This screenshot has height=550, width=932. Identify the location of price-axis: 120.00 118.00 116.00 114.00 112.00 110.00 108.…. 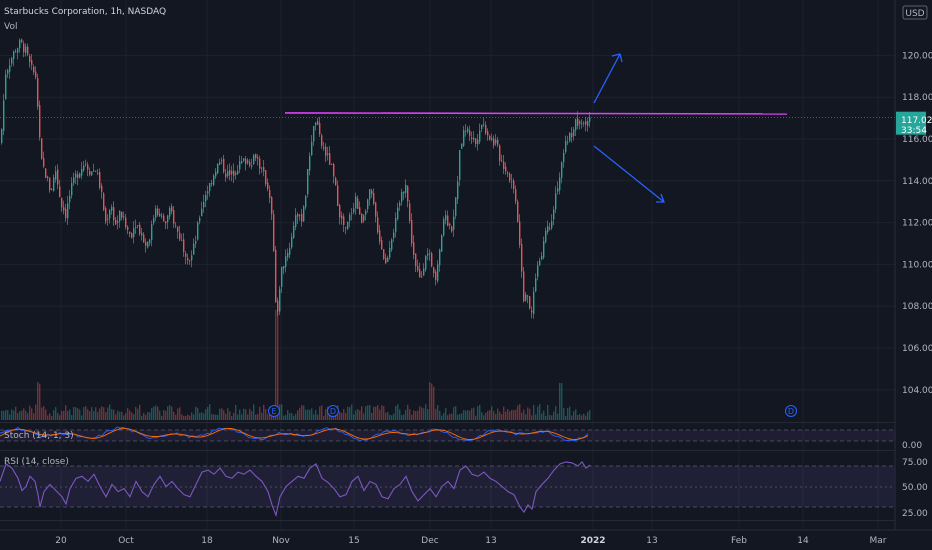
(917, 223).